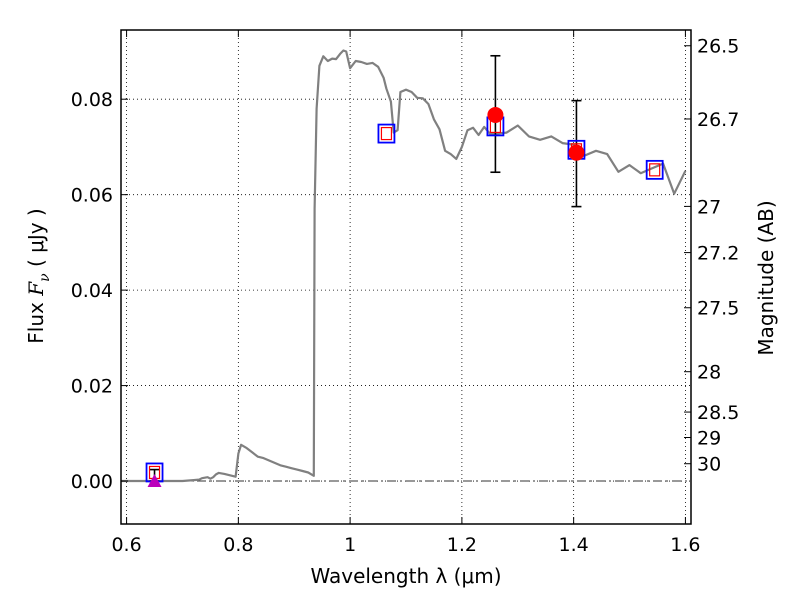  Describe the element at coordinates (709, 373) in the screenshot. I see `y2-tick-label: 28` at that location.